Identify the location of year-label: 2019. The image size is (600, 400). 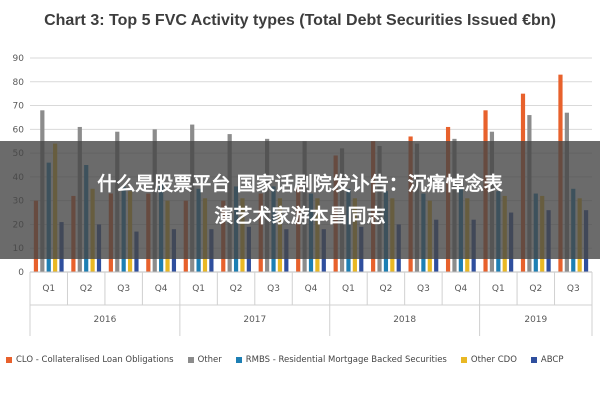
(535, 320).